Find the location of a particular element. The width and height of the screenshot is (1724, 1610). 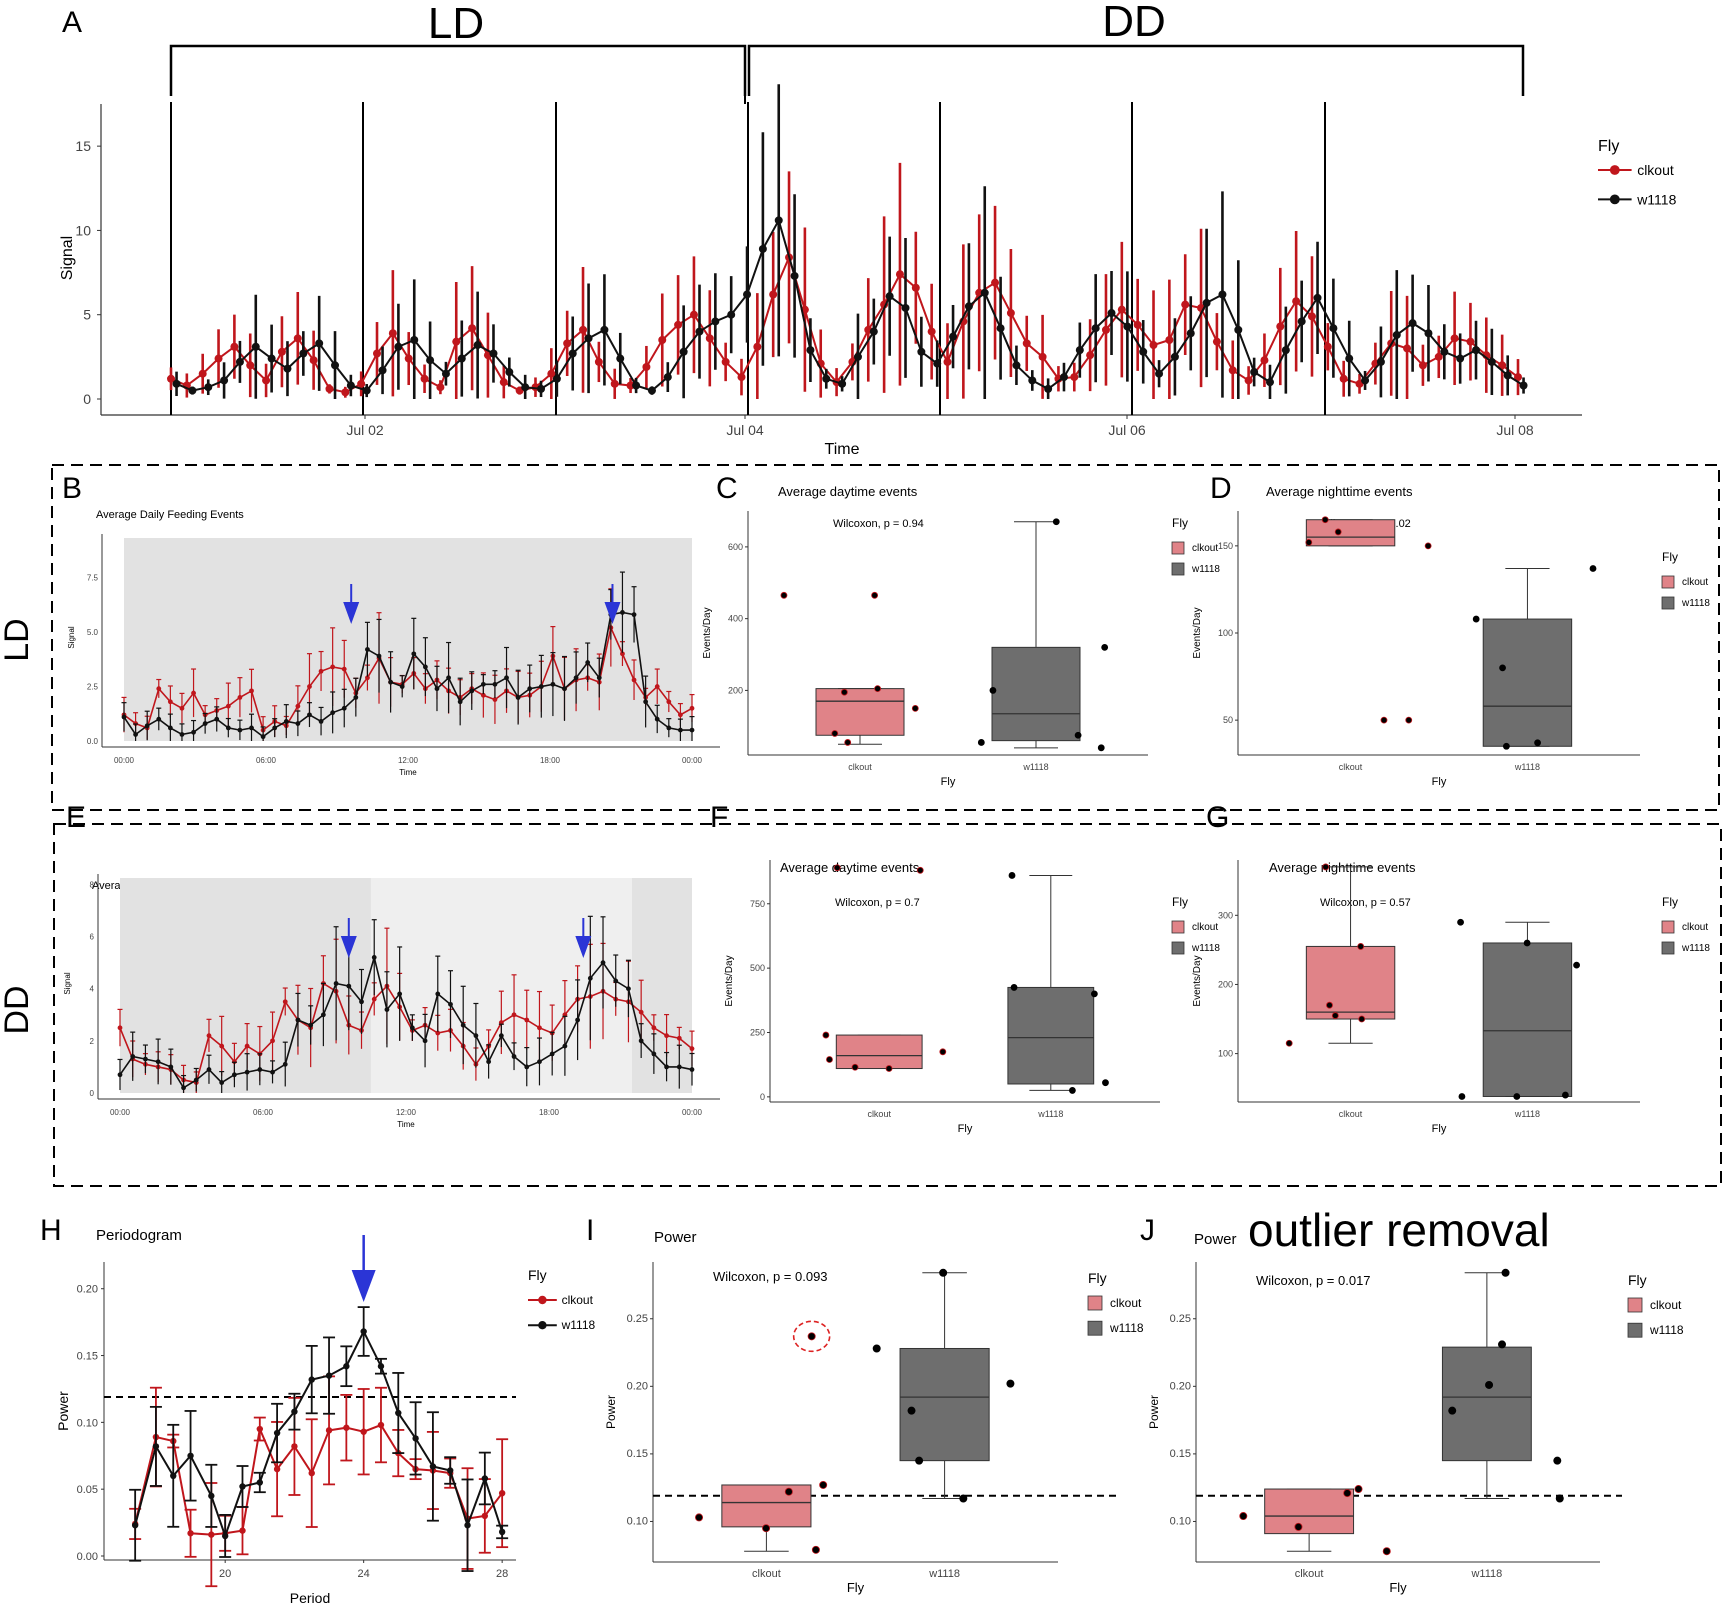

x-axis-label: Time is located at coordinates (408, 772).